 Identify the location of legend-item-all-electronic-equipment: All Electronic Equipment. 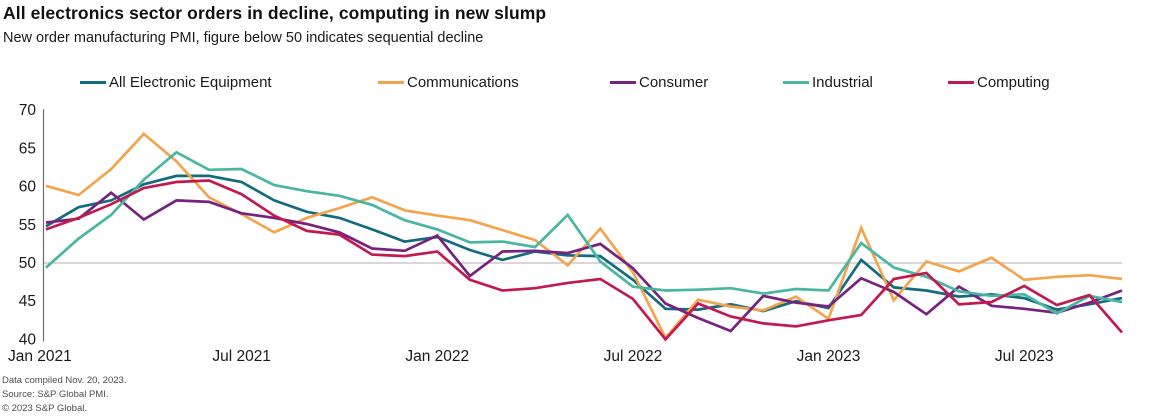
(176, 82).